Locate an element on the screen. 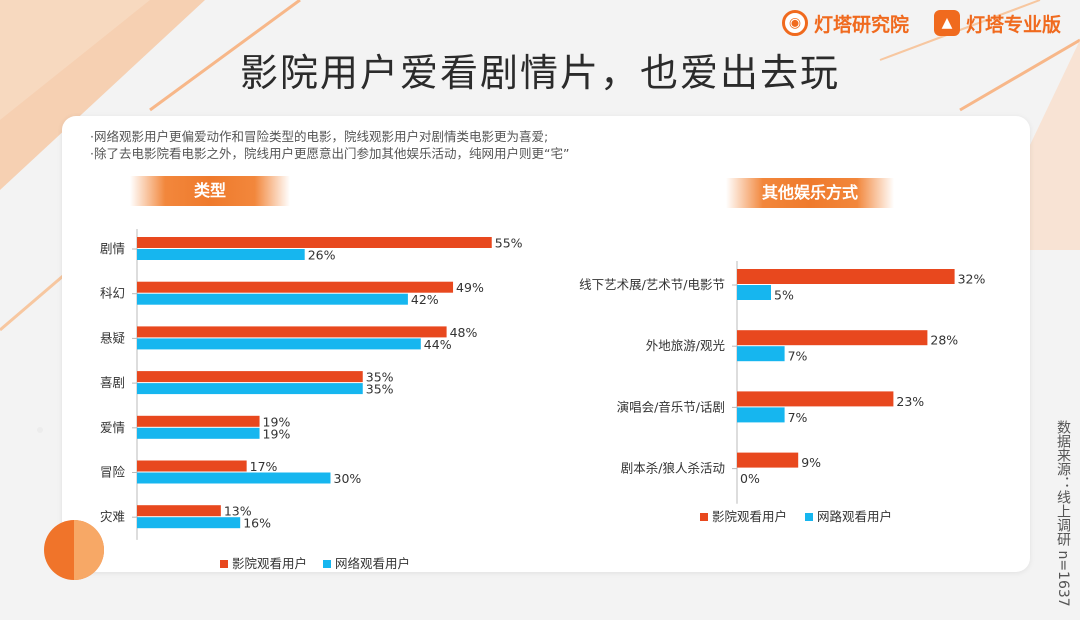  legend-label: 网络观看用户 is located at coordinates (372, 563).